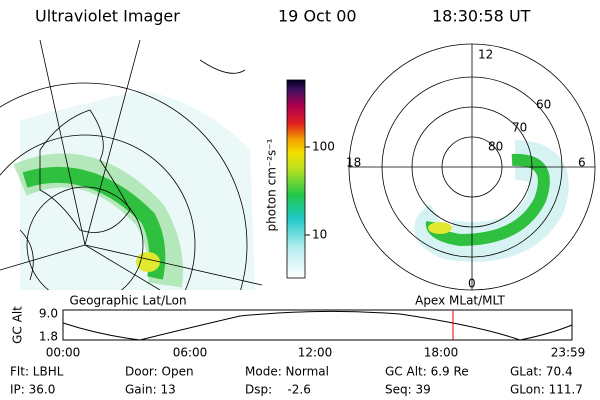 This screenshot has width=600, height=400. I want to click on footer-field: Gain: 13, so click(150, 390).